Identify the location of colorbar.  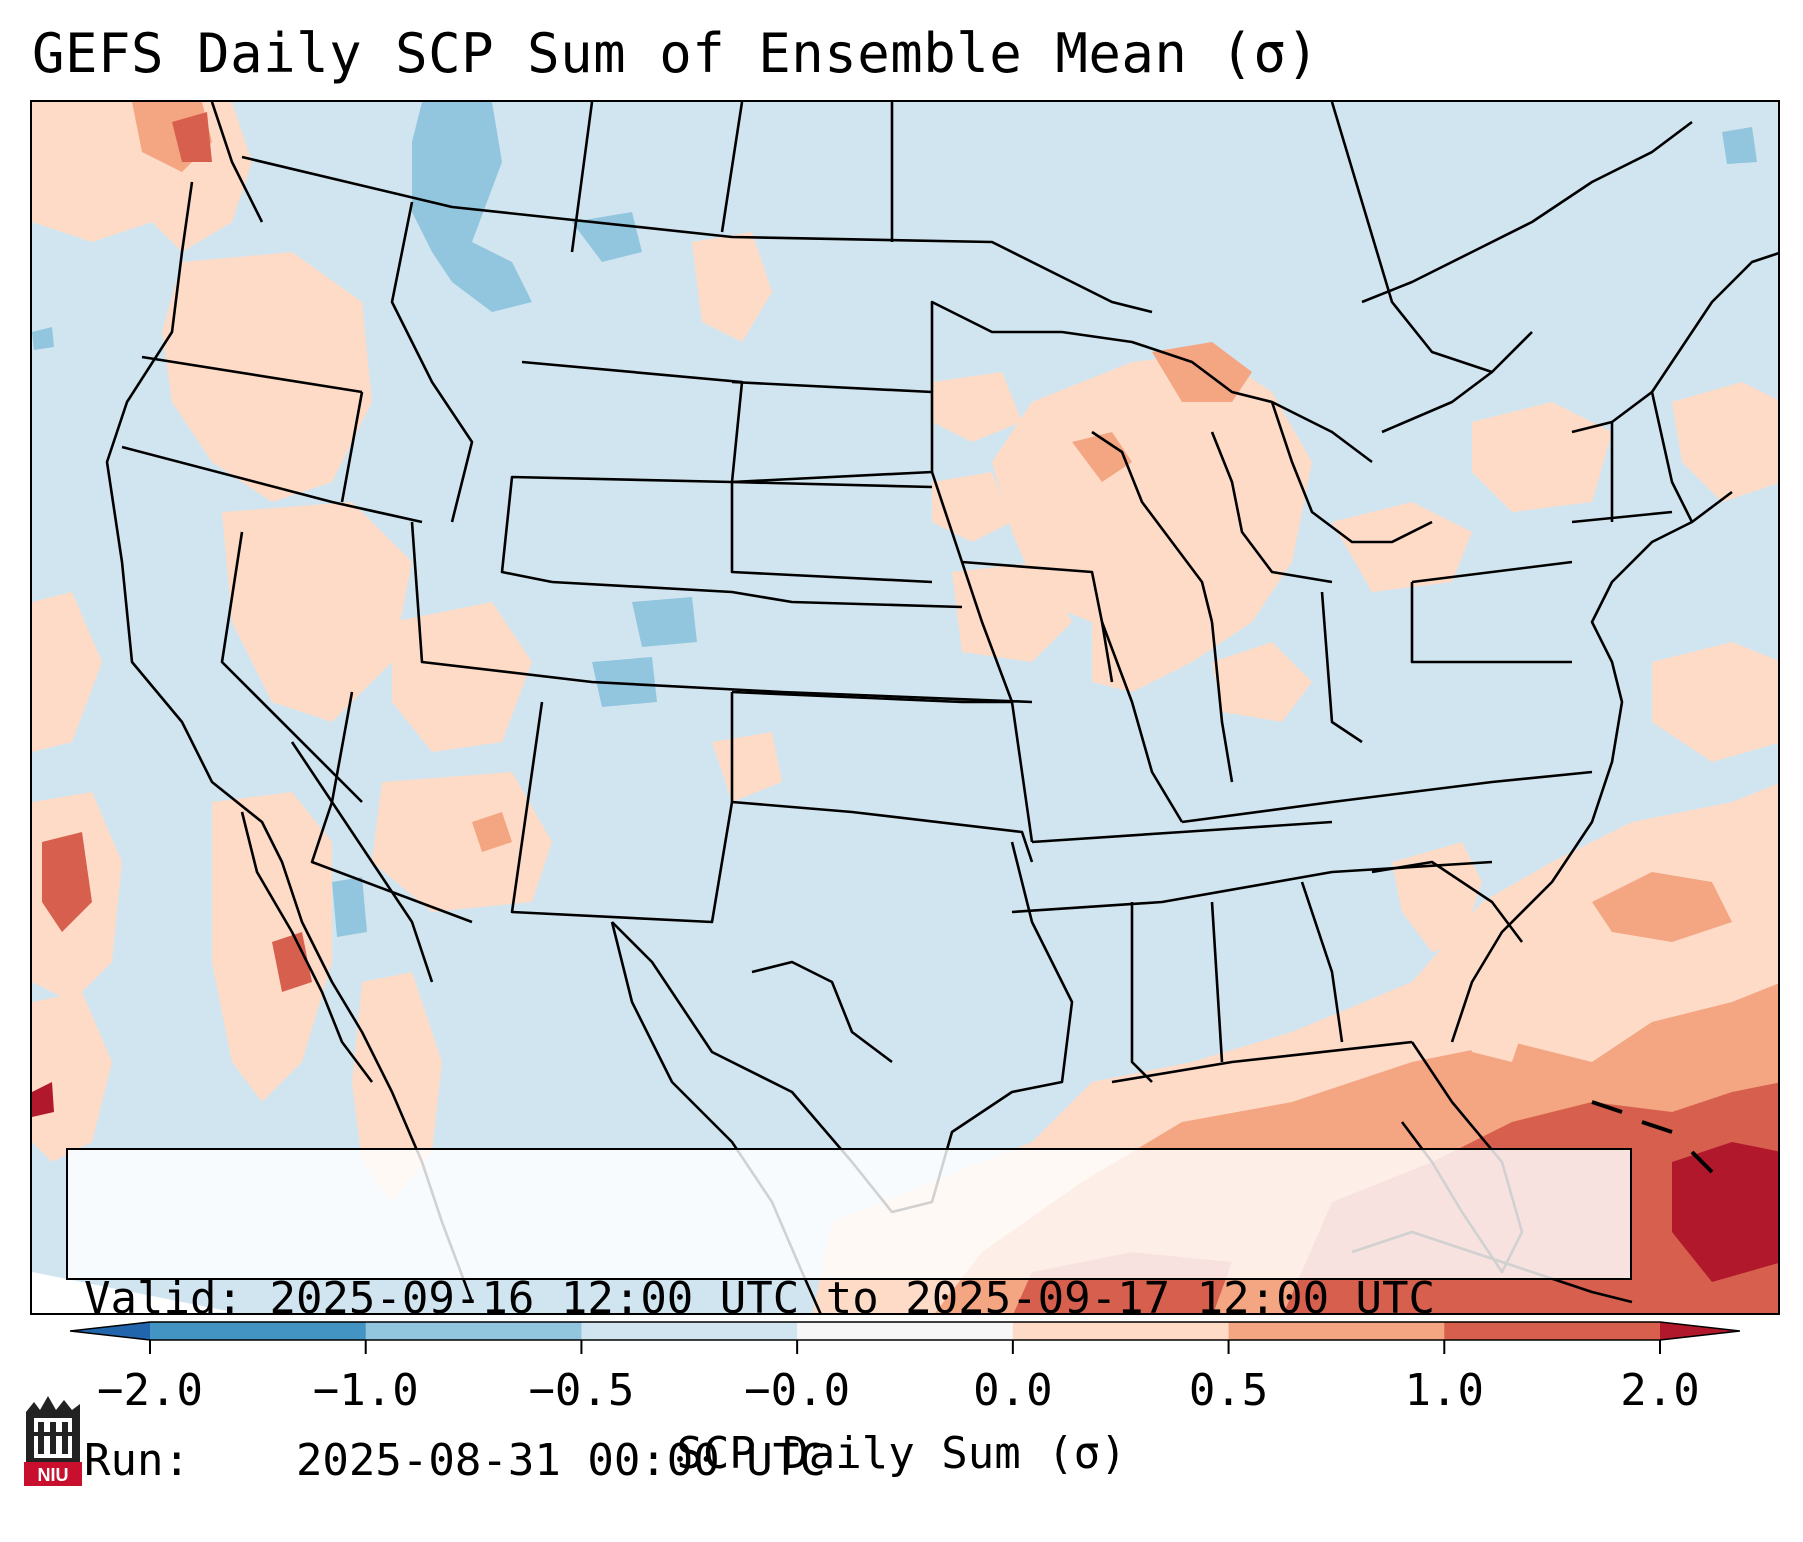
(905, 1337).